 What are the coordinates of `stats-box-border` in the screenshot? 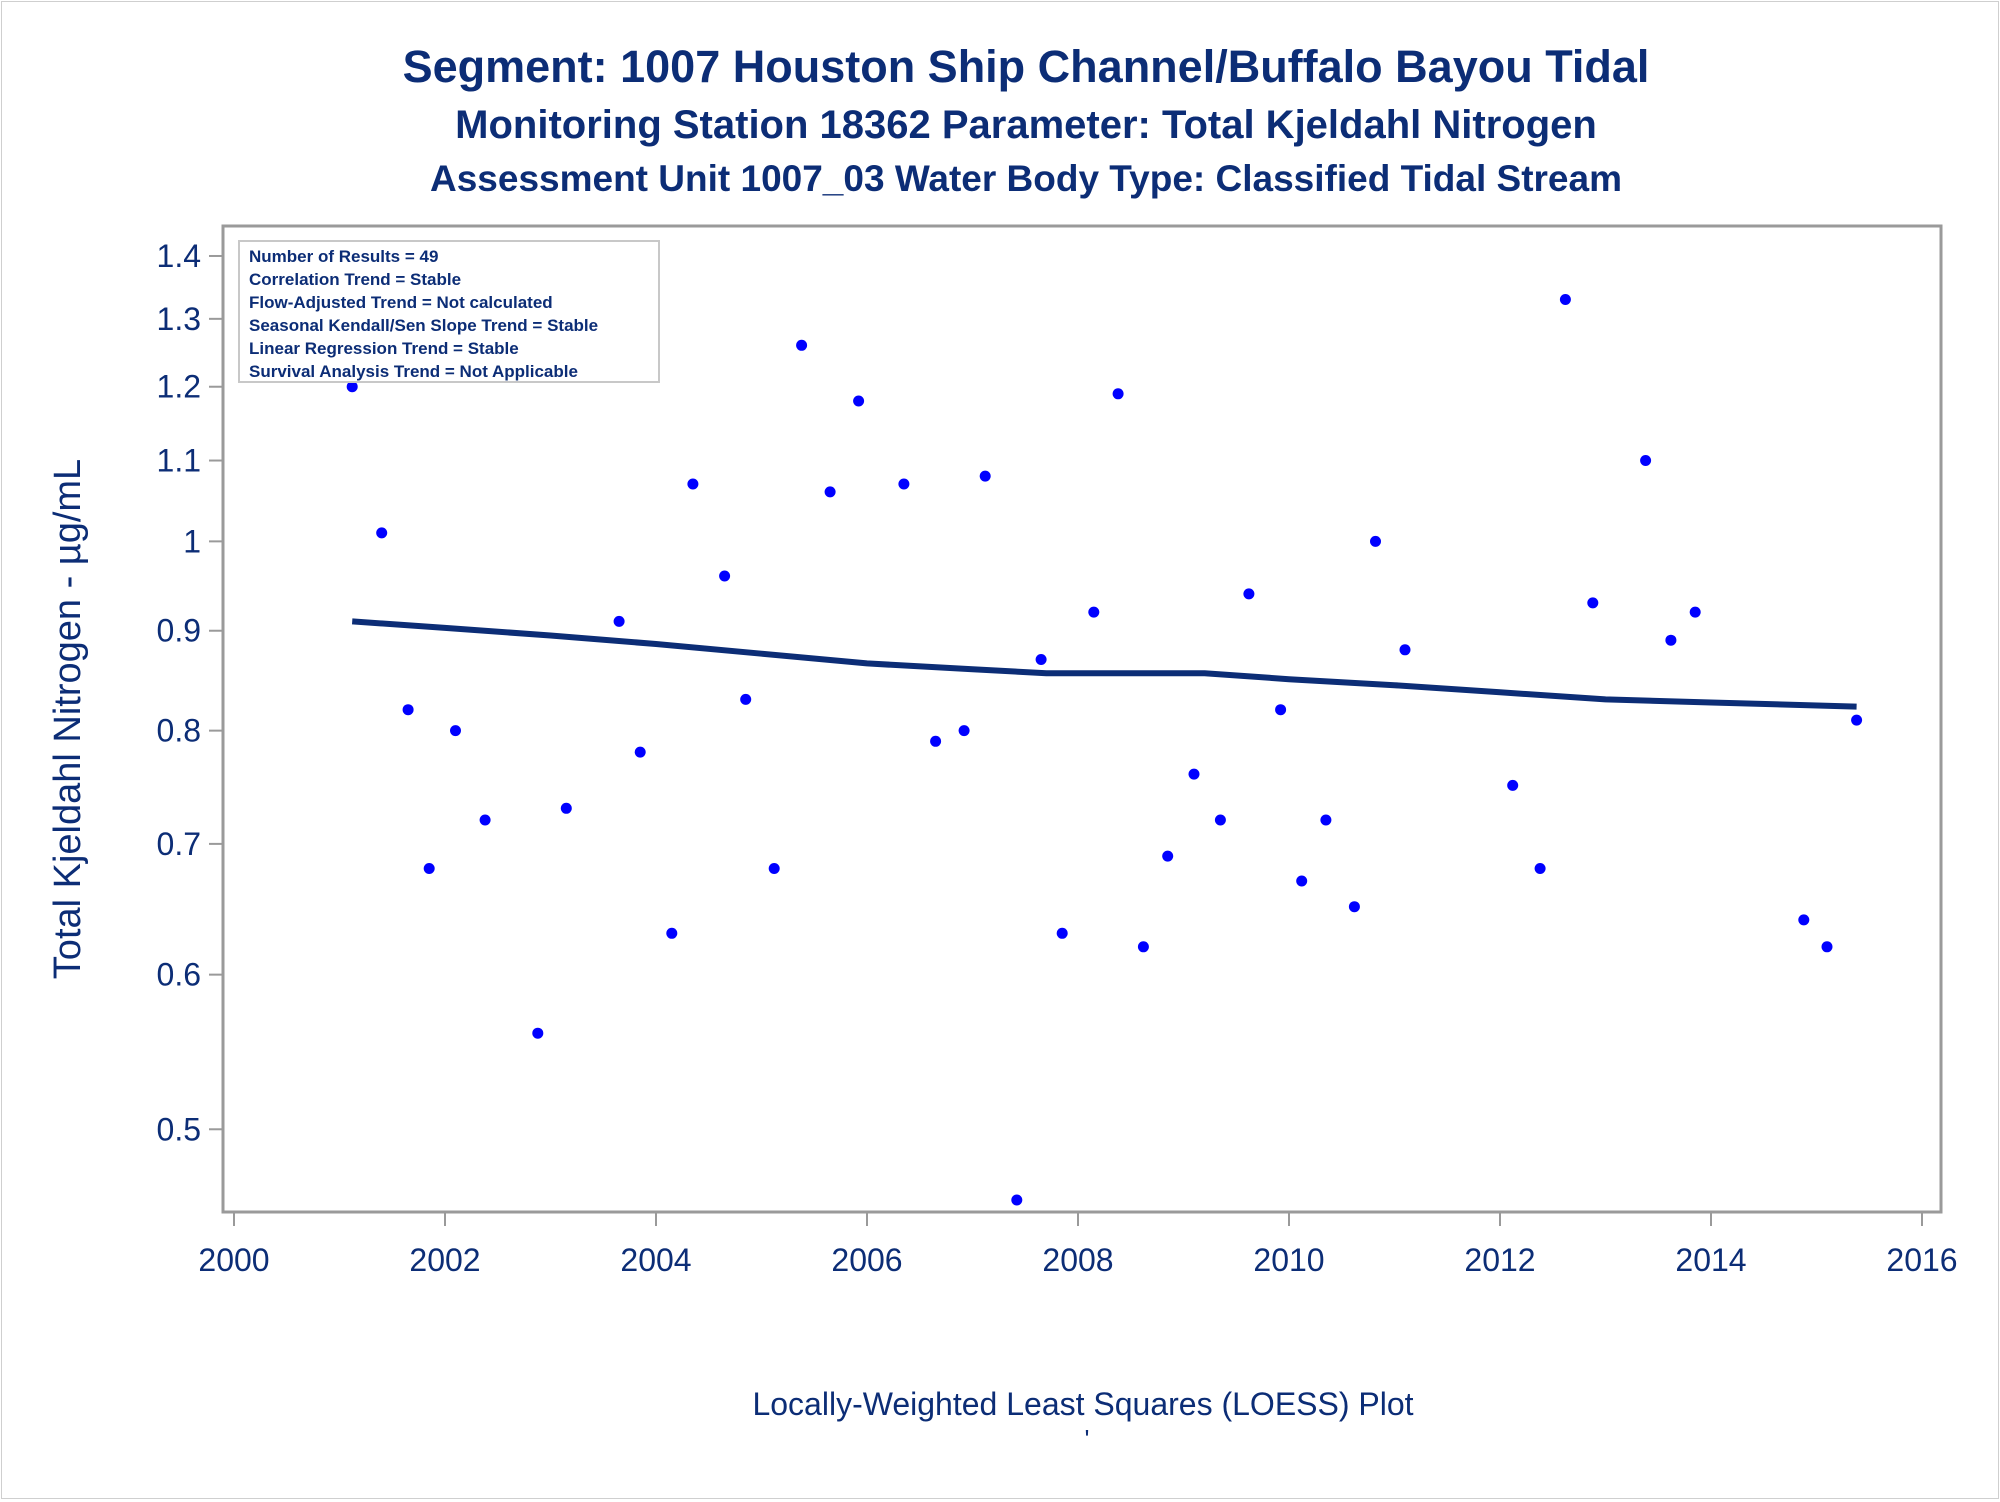 It's located at (449, 311).